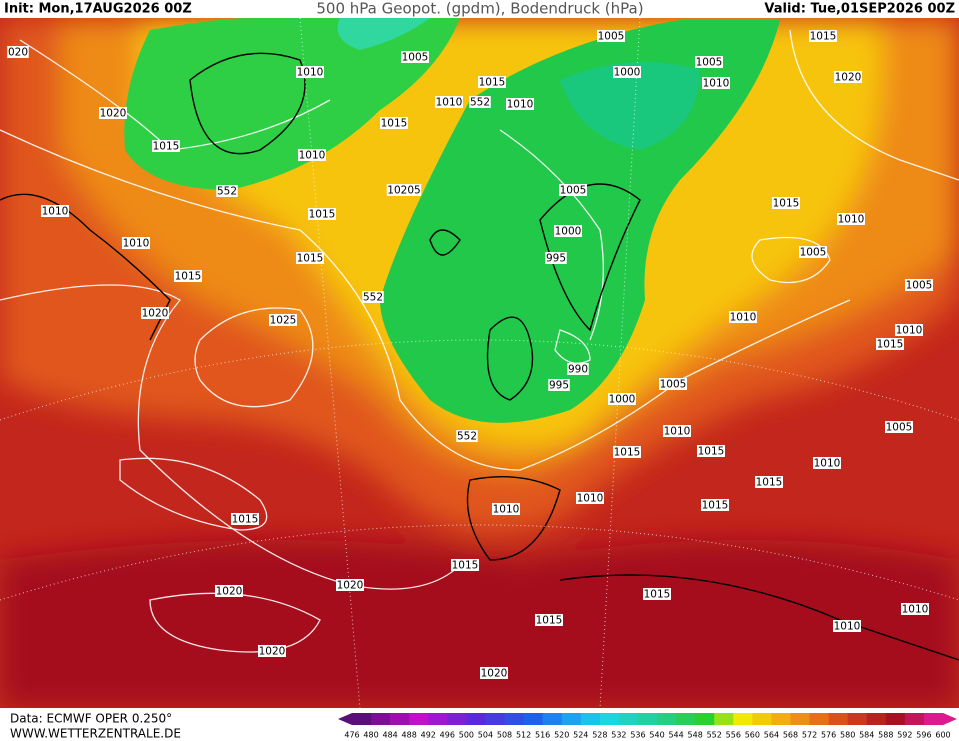 The width and height of the screenshot is (959, 741). What do you see at coordinates (866, 735) in the screenshot?
I see `colorbar-label: 584` at bounding box center [866, 735].